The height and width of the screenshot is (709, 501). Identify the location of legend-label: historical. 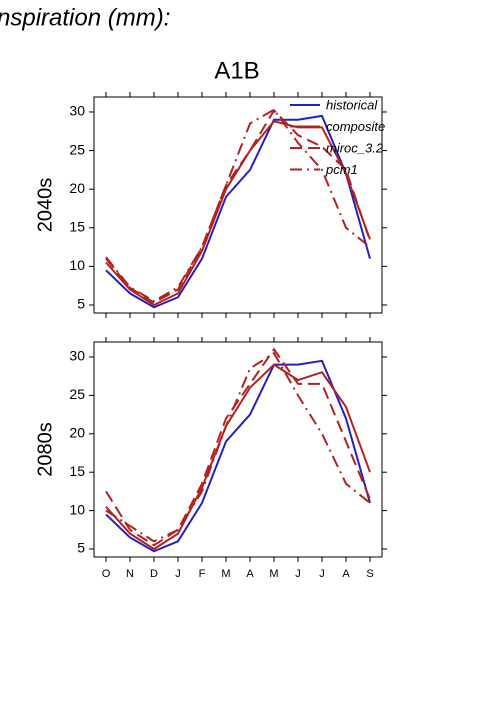
(352, 104).